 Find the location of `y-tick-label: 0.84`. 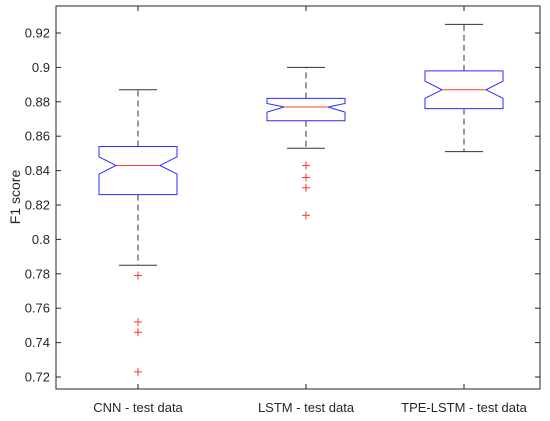

y-tick-label: 0.84 is located at coordinates (37, 170).